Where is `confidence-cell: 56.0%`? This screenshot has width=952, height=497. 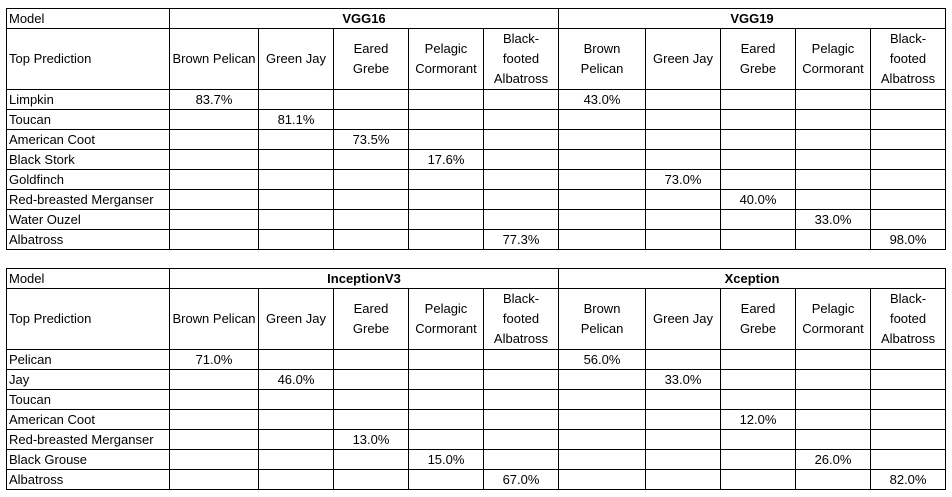
confidence-cell: 56.0% is located at coordinates (602, 359).